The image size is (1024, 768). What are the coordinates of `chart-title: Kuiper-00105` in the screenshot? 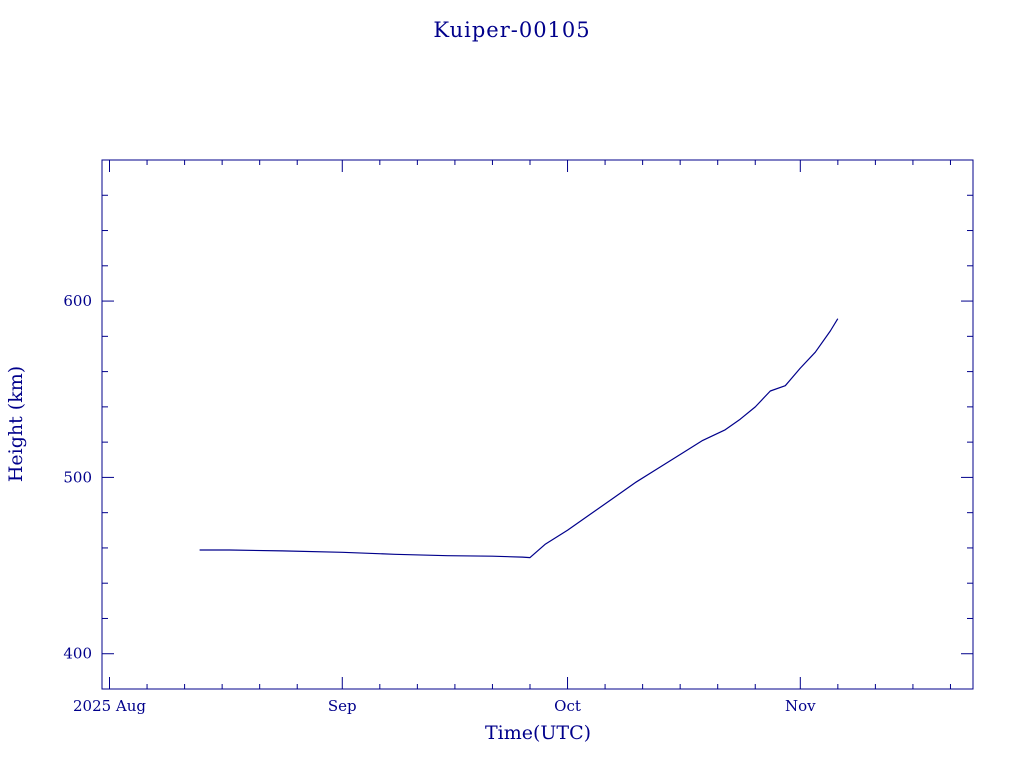 It's located at (511, 30).